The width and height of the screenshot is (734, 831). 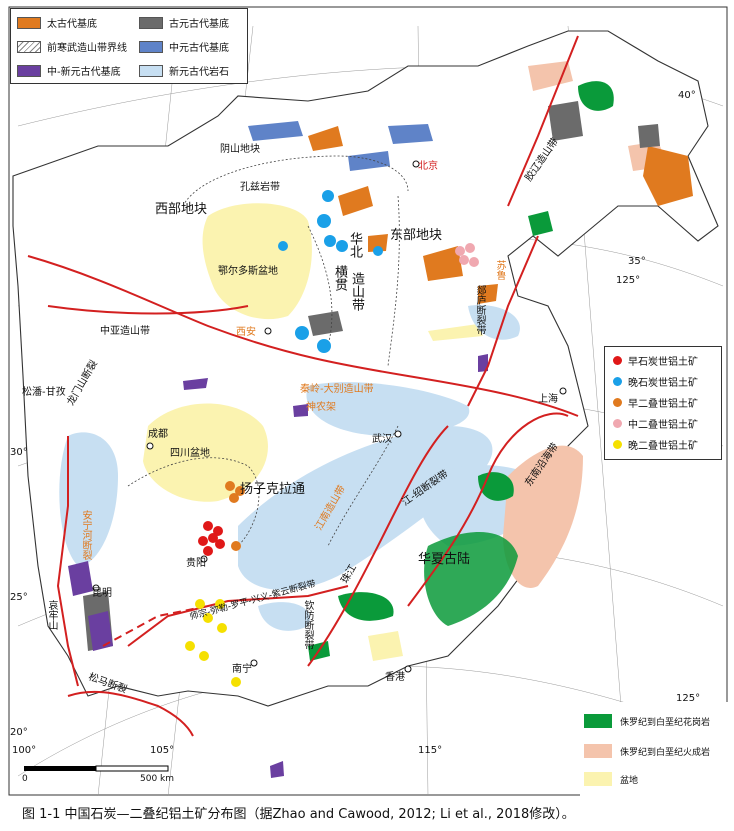 What do you see at coordinates (125, 331) in the screenshot?
I see `label-central-asian-orogen: 中亚造山带` at bounding box center [125, 331].